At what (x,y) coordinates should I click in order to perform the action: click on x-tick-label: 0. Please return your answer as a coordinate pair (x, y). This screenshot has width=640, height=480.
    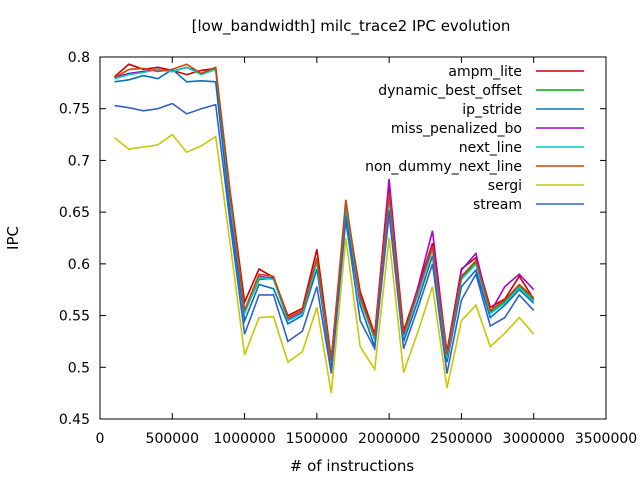
    Looking at the image, I should click on (100, 439).